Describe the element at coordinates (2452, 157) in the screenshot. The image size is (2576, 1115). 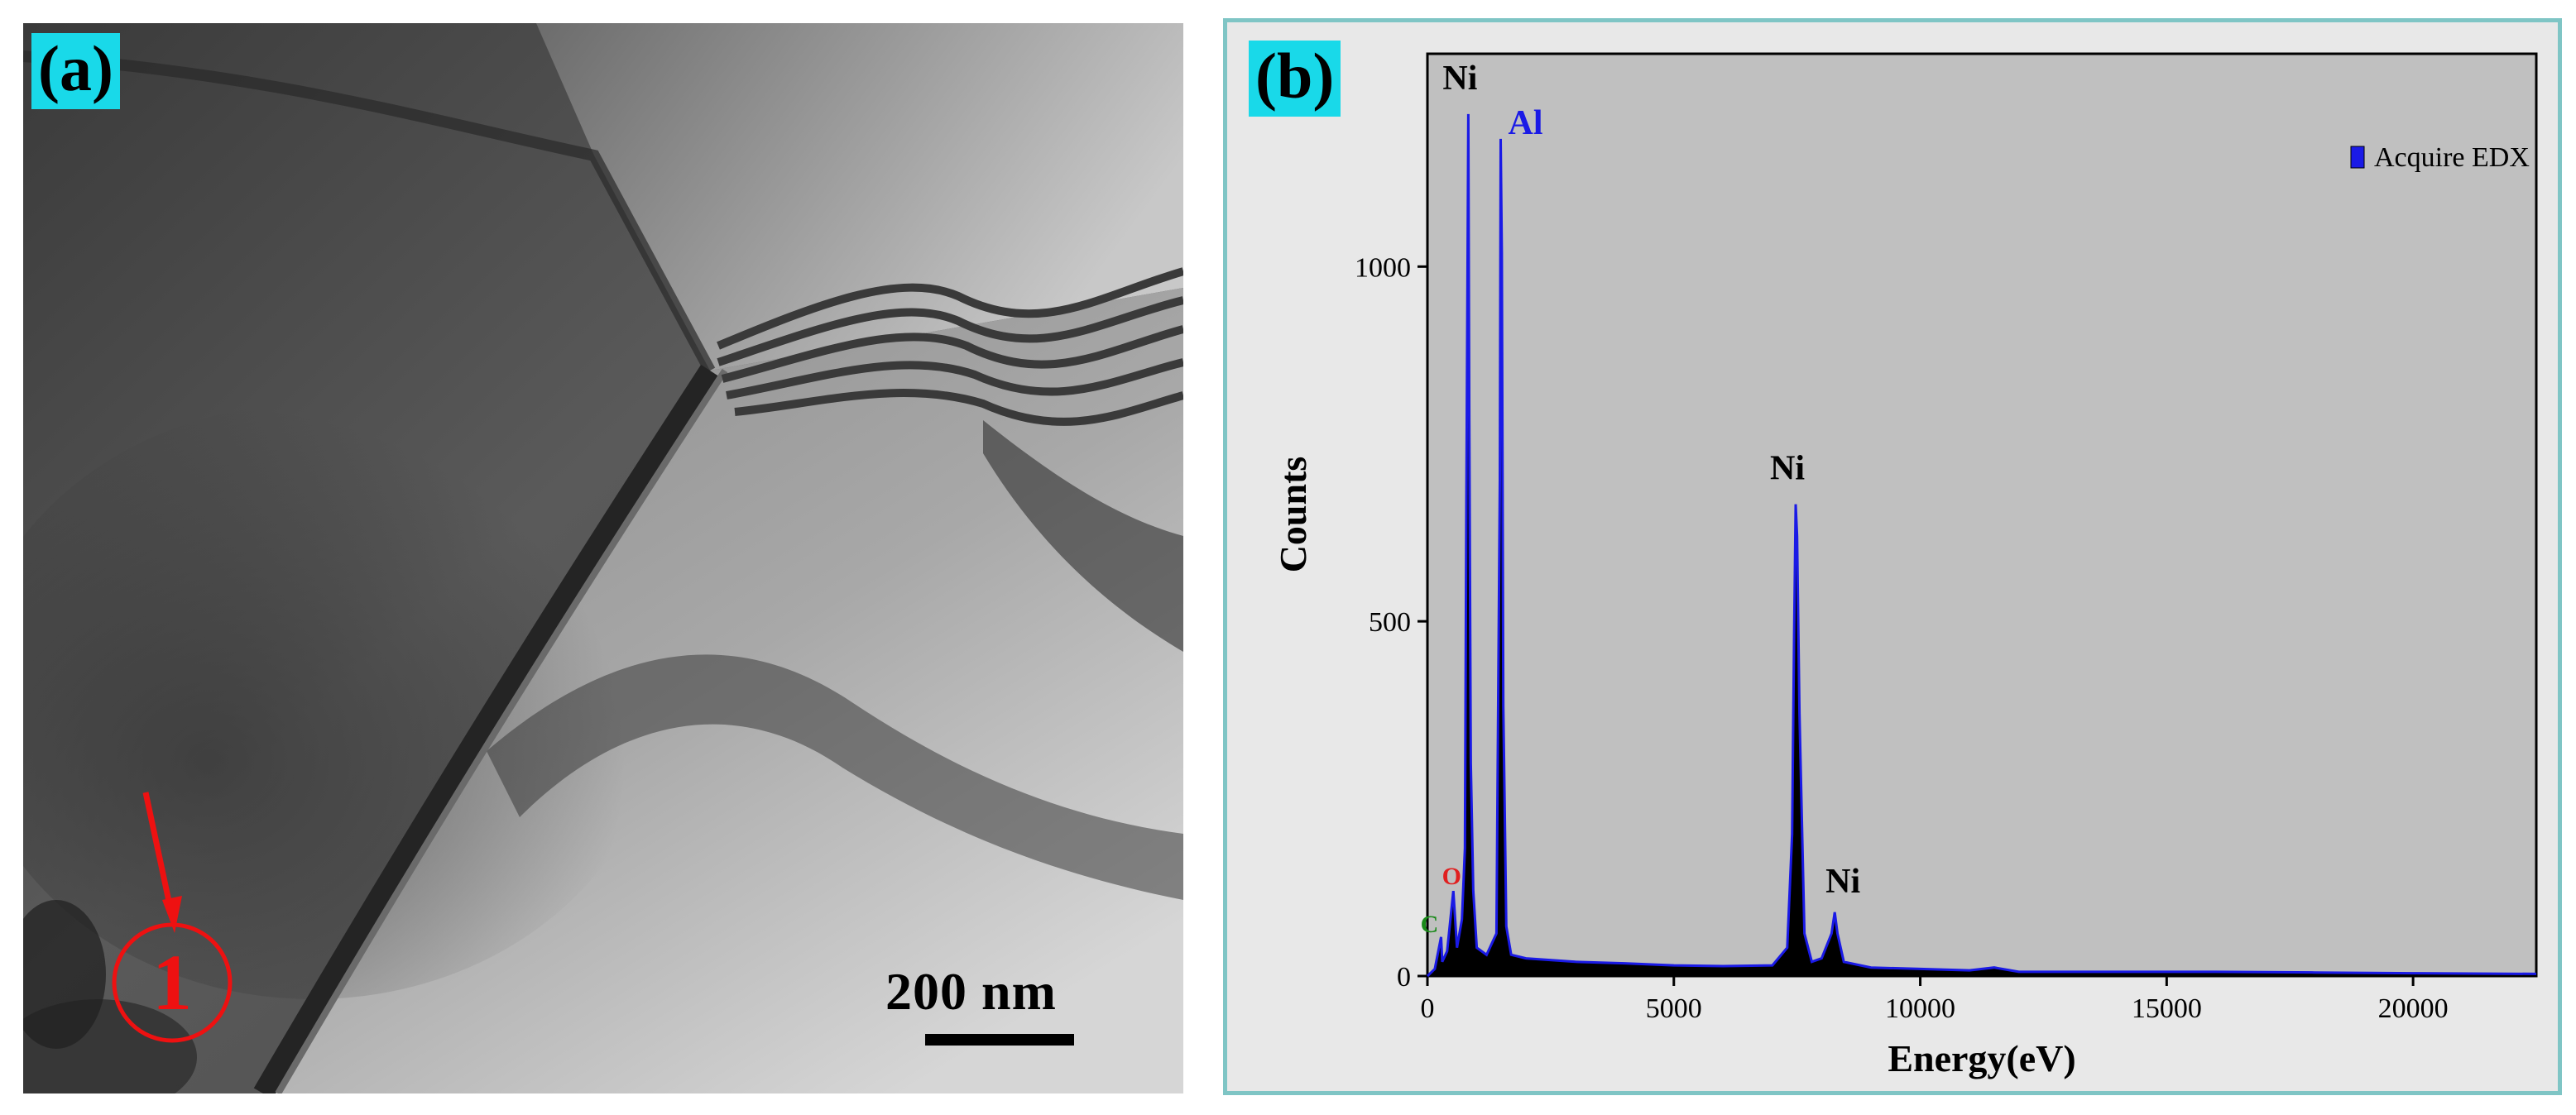
I see `legend-entry-acquire-edx: Acquire EDX` at that location.